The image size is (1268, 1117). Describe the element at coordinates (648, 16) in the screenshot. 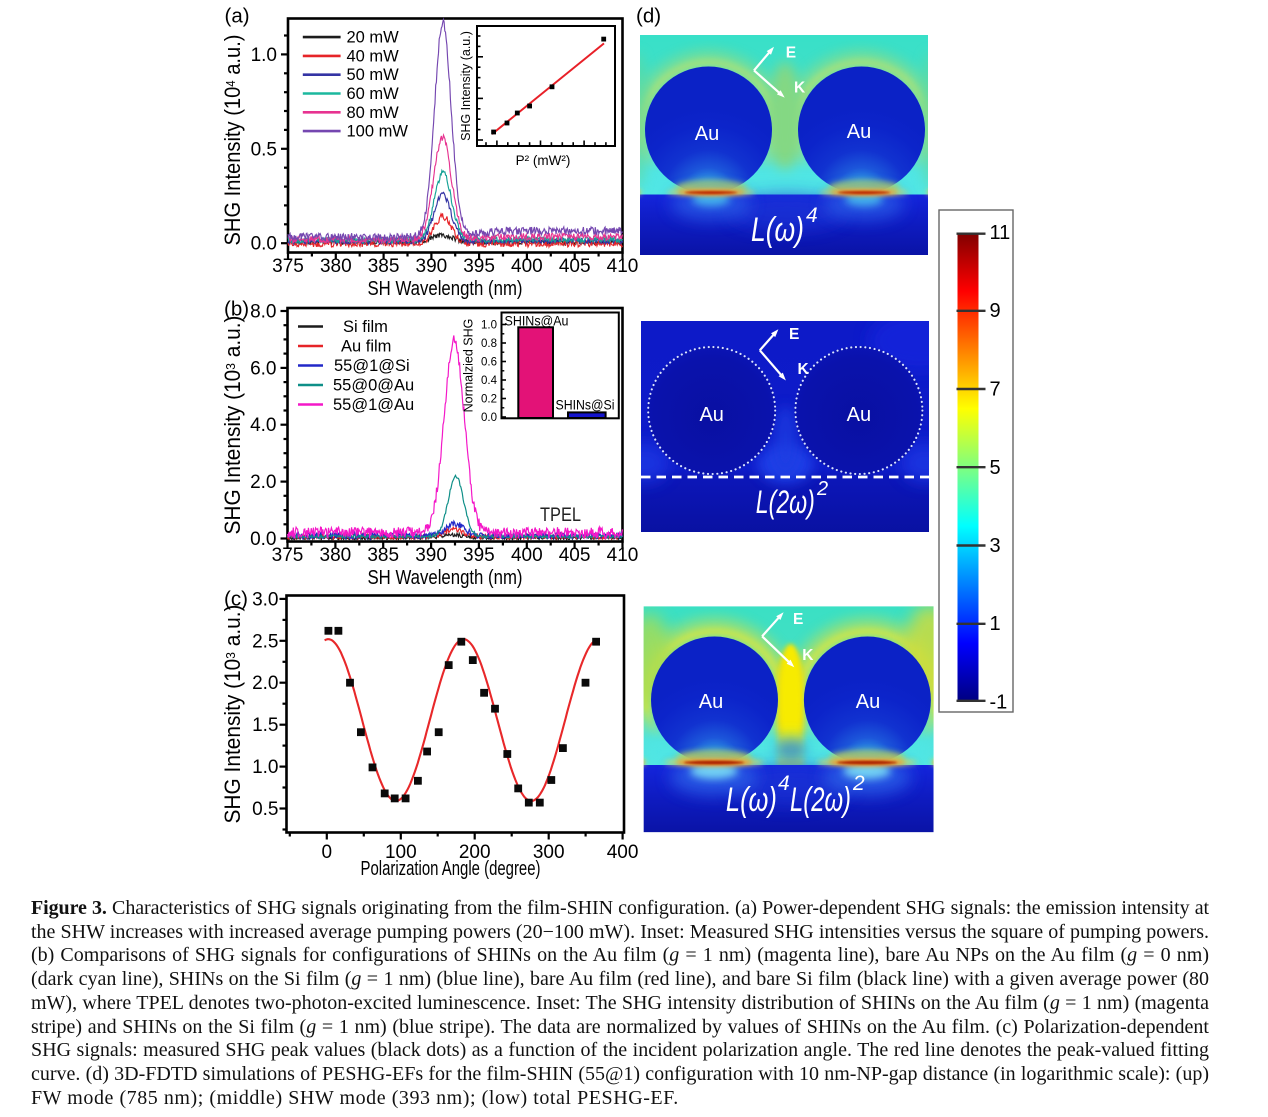

I see `svg-text: (d)` at that location.